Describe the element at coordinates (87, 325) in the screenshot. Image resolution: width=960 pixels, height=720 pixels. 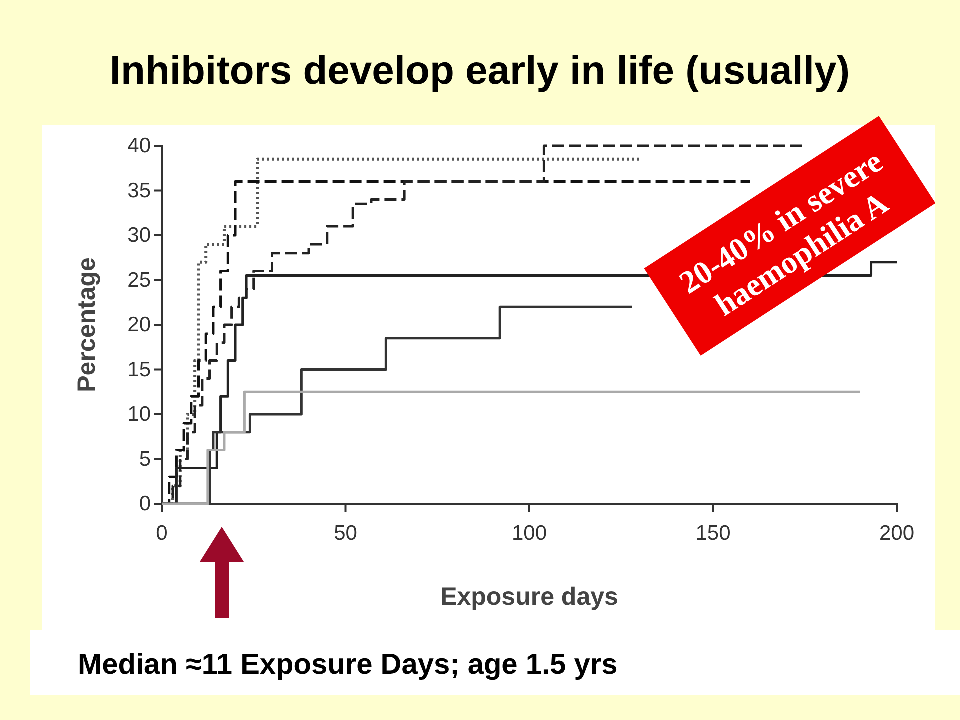
I see `y-axis-title: Percentage` at that location.